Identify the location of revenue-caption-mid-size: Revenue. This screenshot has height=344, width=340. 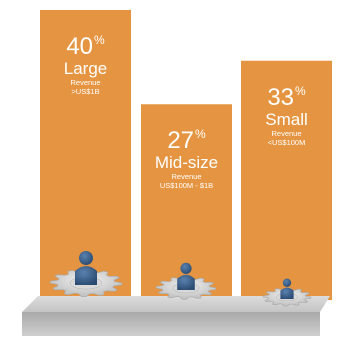
(186, 177).